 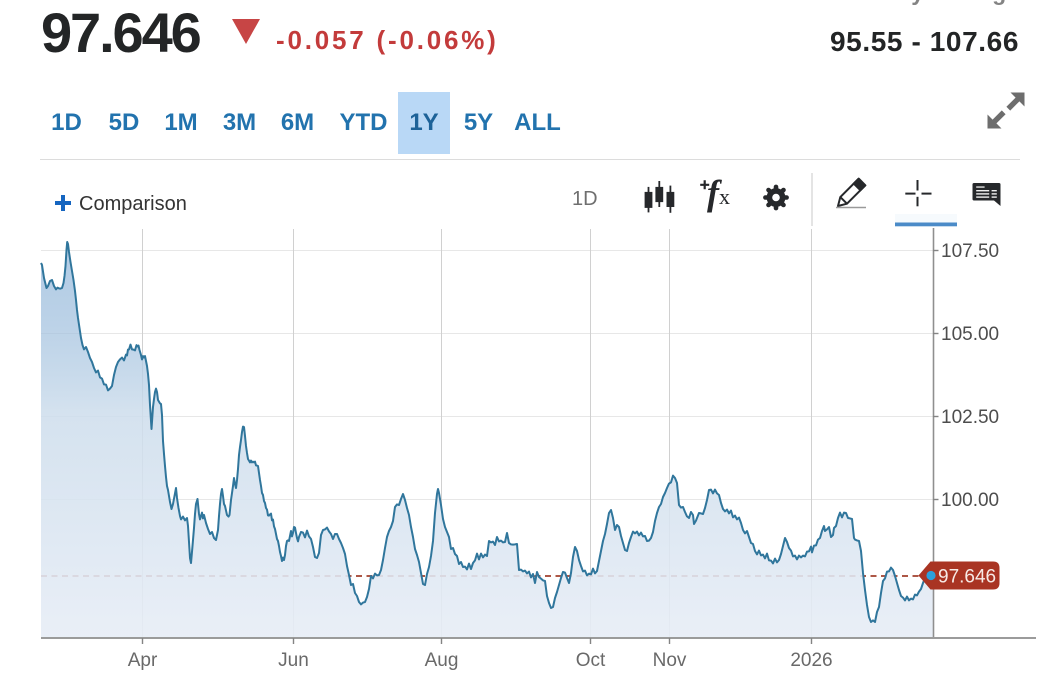 What do you see at coordinates (714, 193) in the screenshot?
I see `svg-text: f` at bounding box center [714, 193].